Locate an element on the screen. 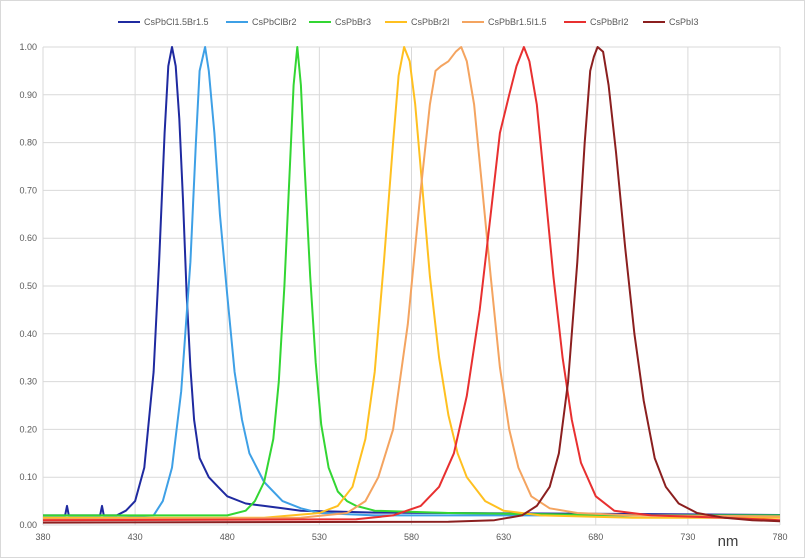 This screenshot has width=805, height=558. legend-label-1: CsPbCl1.5Br1.5 is located at coordinates (176, 22).